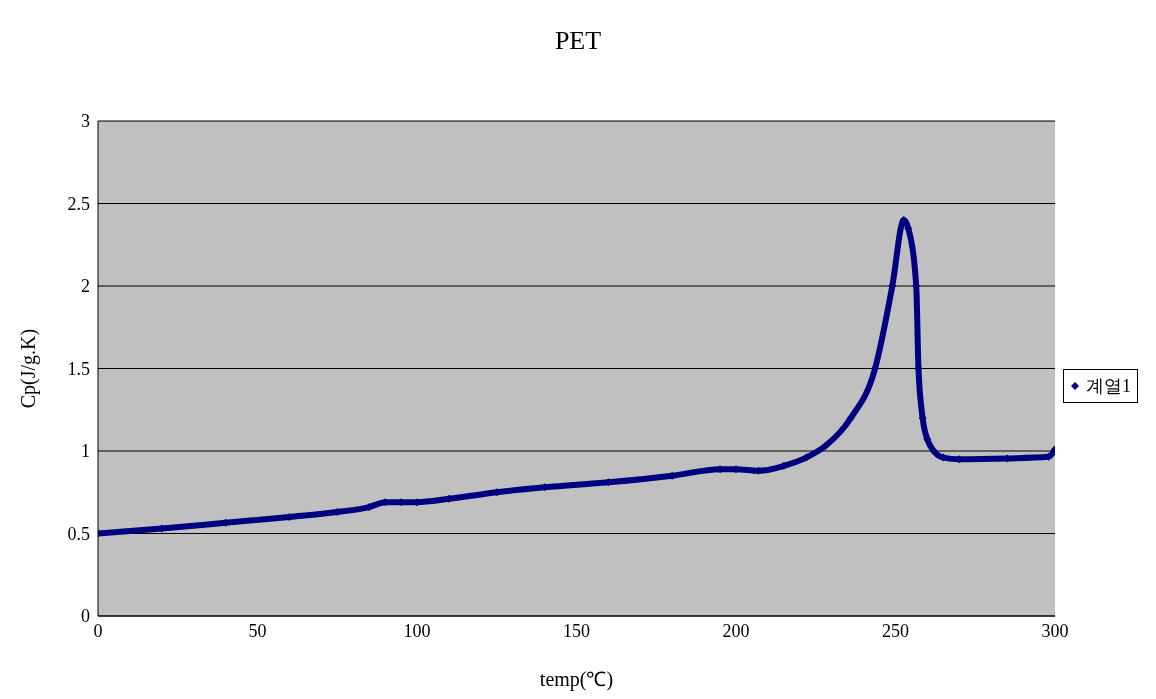 This screenshot has width=1156, height=699. Describe the element at coordinates (417, 630) in the screenshot. I see `x-tick-label: 100` at that location.